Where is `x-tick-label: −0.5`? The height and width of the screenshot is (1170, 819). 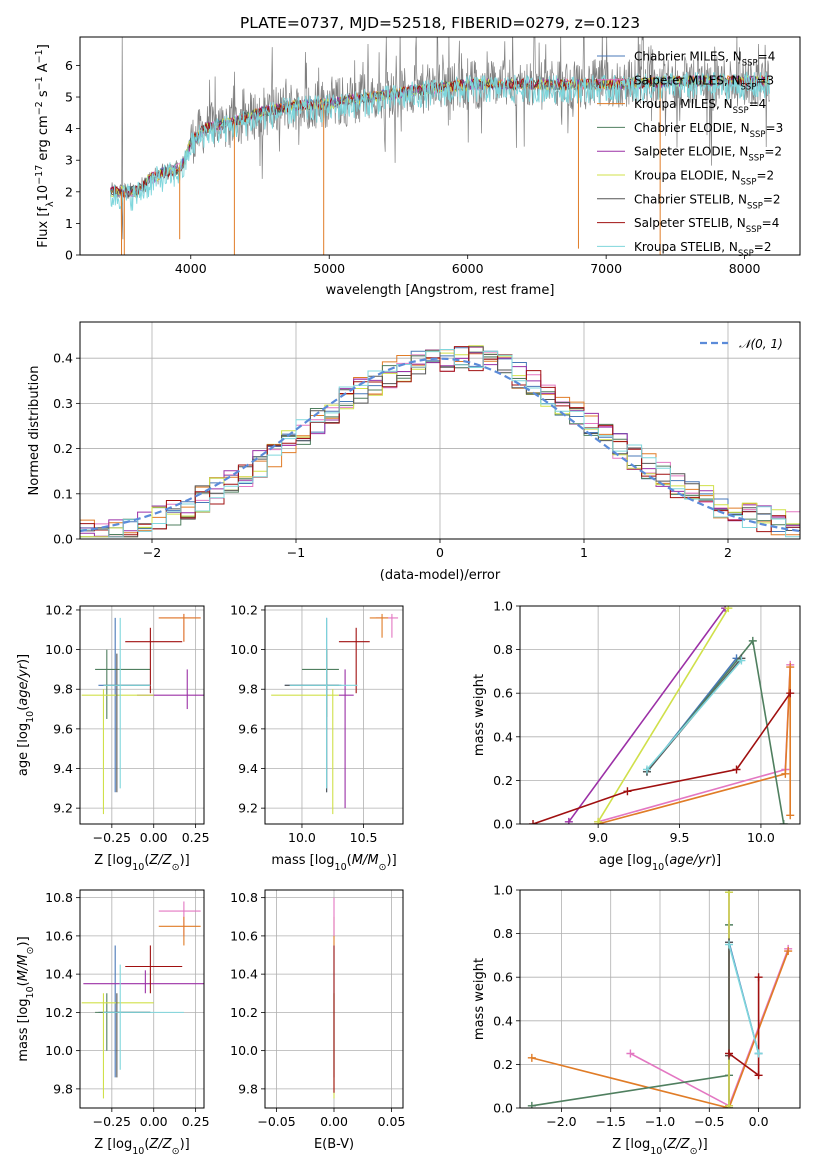 x-tick-label: −0.5 is located at coordinates (709, 1121).